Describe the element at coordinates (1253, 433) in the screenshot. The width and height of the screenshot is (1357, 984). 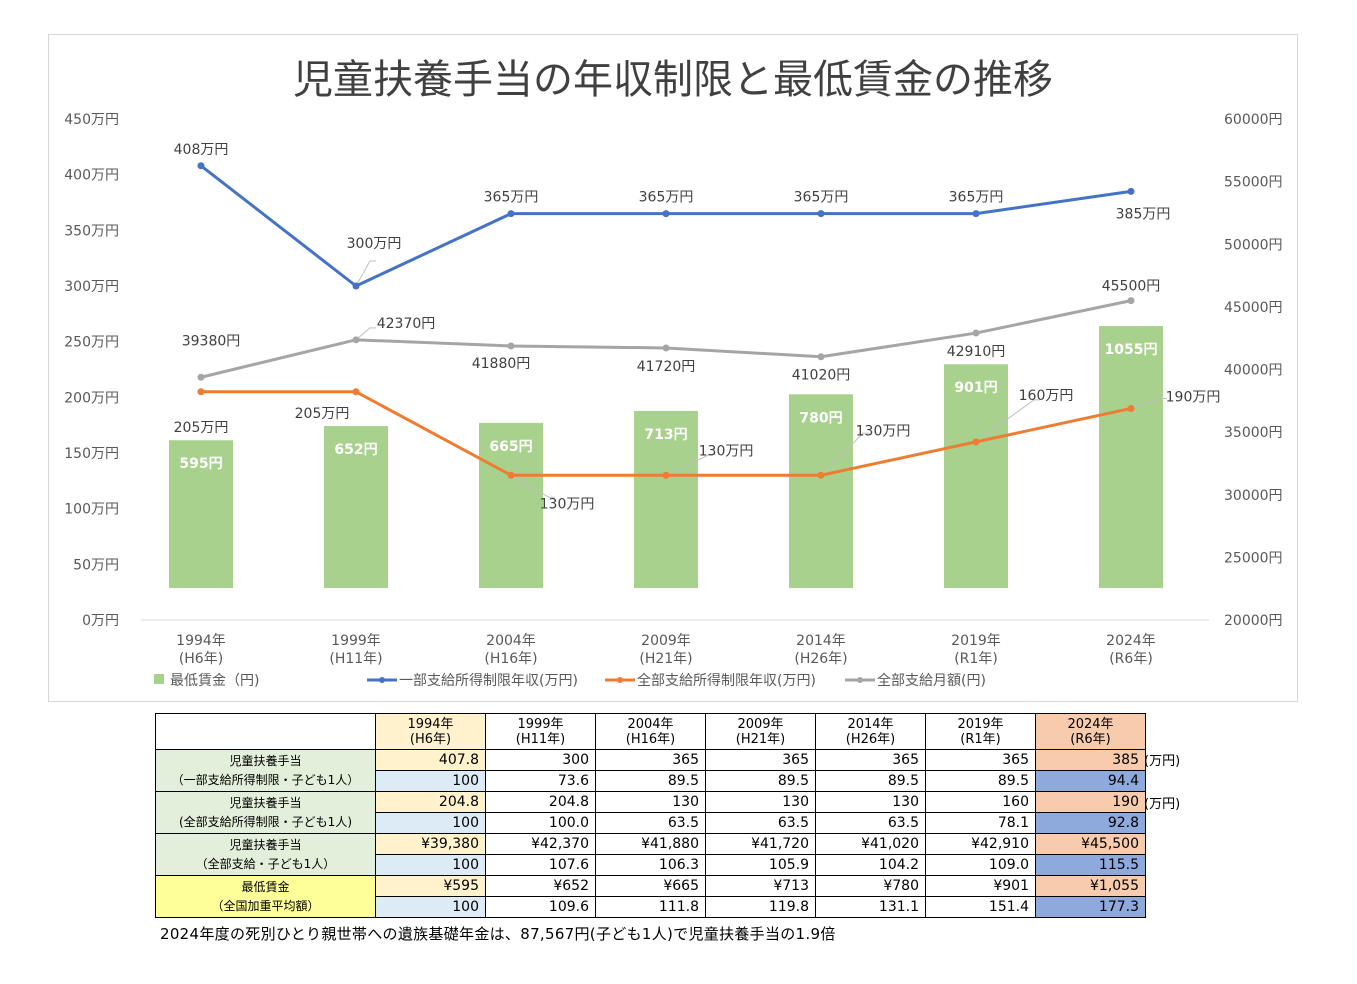
I see `right-axis-tick: 35000円` at that location.